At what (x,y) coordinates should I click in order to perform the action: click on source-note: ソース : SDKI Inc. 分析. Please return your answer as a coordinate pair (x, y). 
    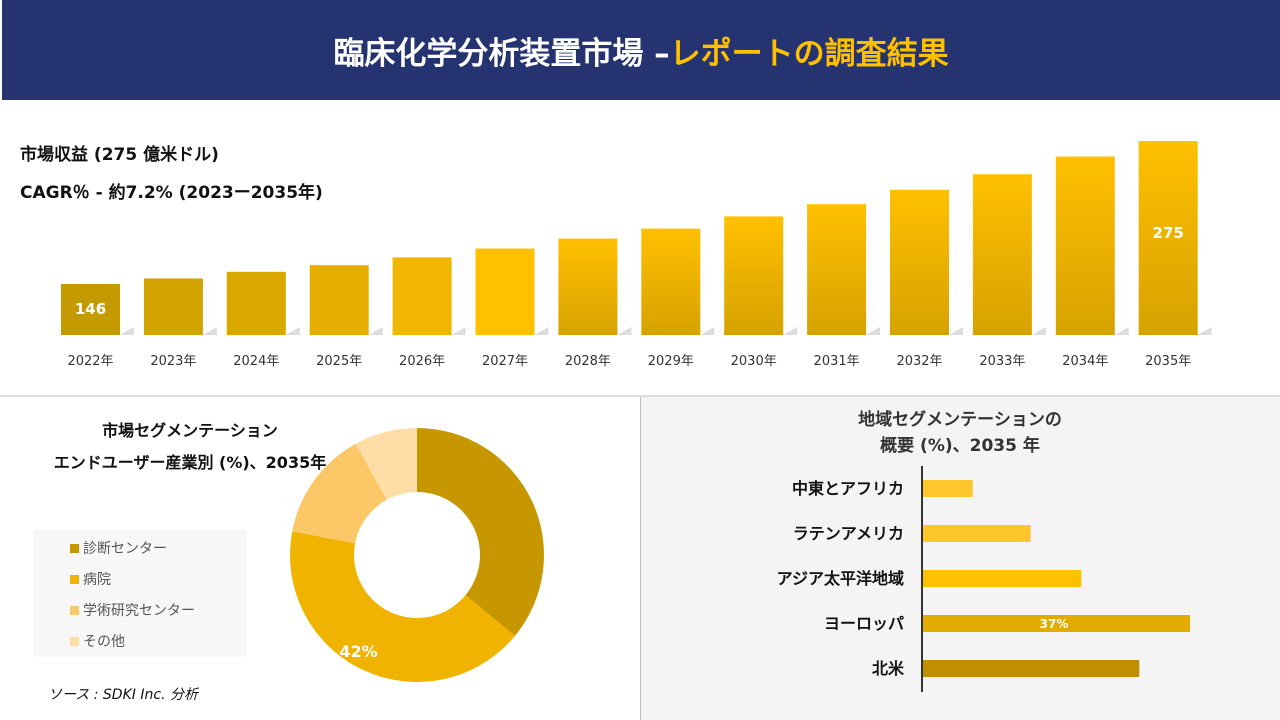
    Looking at the image, I should click on (123, 695).